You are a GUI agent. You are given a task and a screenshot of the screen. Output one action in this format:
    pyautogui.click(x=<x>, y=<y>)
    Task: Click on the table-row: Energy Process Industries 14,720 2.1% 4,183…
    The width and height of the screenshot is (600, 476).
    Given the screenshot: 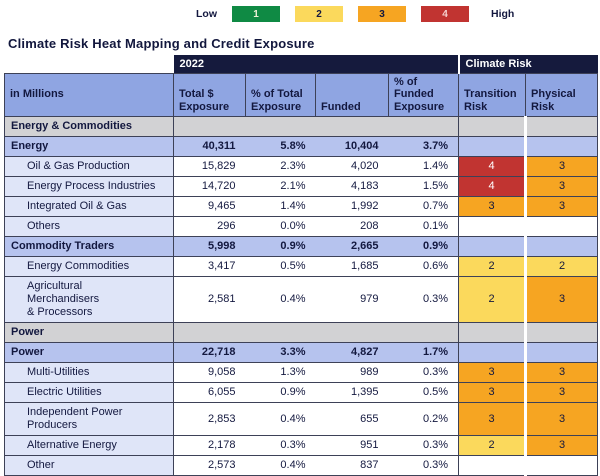 What is the action you would take?
    pyautogui.click(x=301, y=186)
    